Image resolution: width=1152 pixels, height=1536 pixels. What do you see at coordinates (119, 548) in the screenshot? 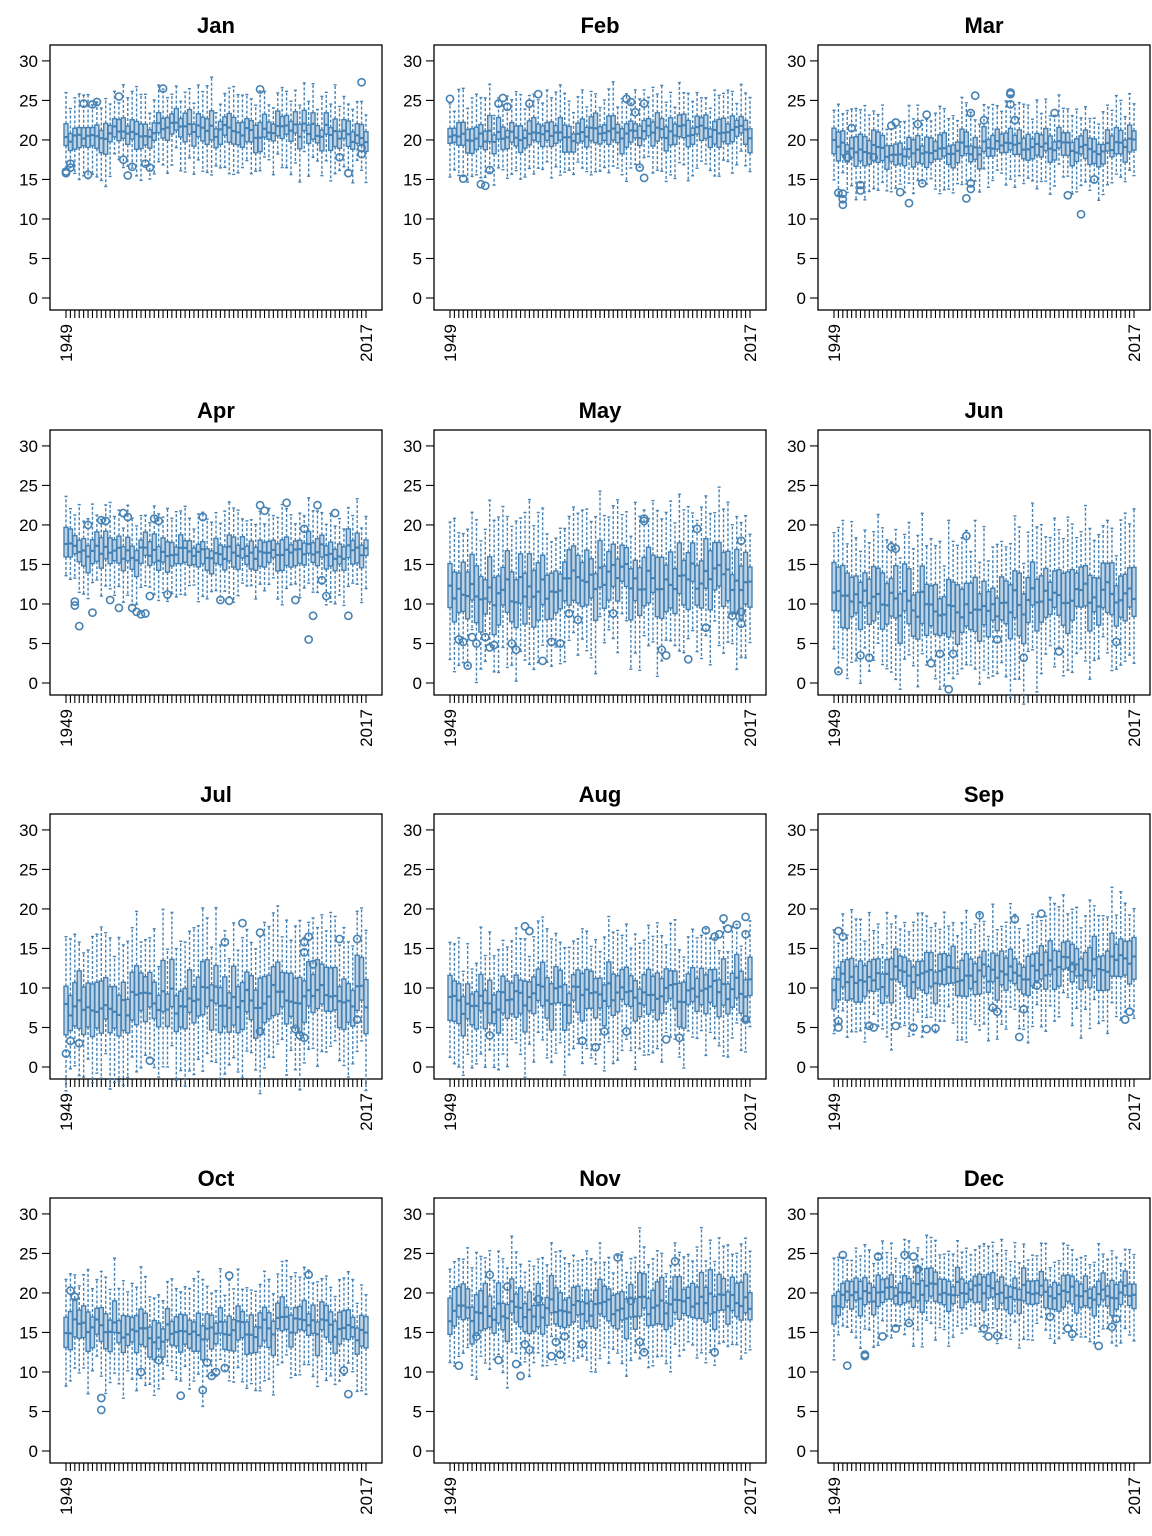
I see `box-1961` at bounding box center [119, 548].